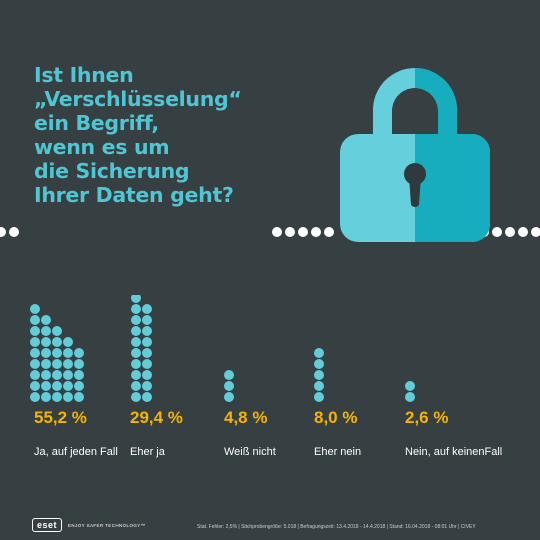 The height and width of the screenshot is (540, 540). What do you see at coordinates (102, 147) in the screenshot?
I see `headline-line-4: wenn es um` at bounding box center [102, 147].